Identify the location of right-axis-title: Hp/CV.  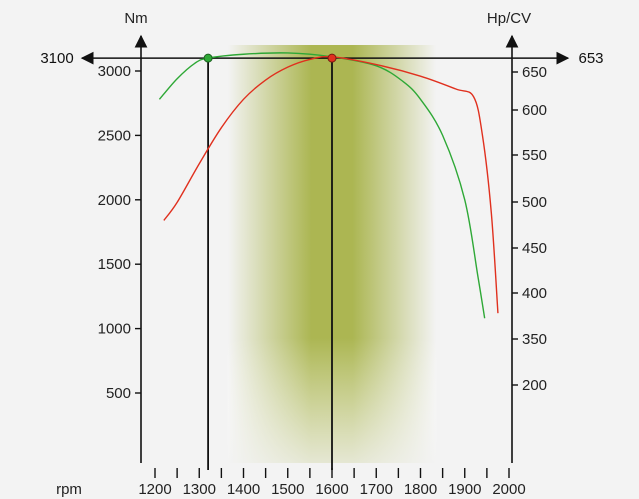
(509, 18).